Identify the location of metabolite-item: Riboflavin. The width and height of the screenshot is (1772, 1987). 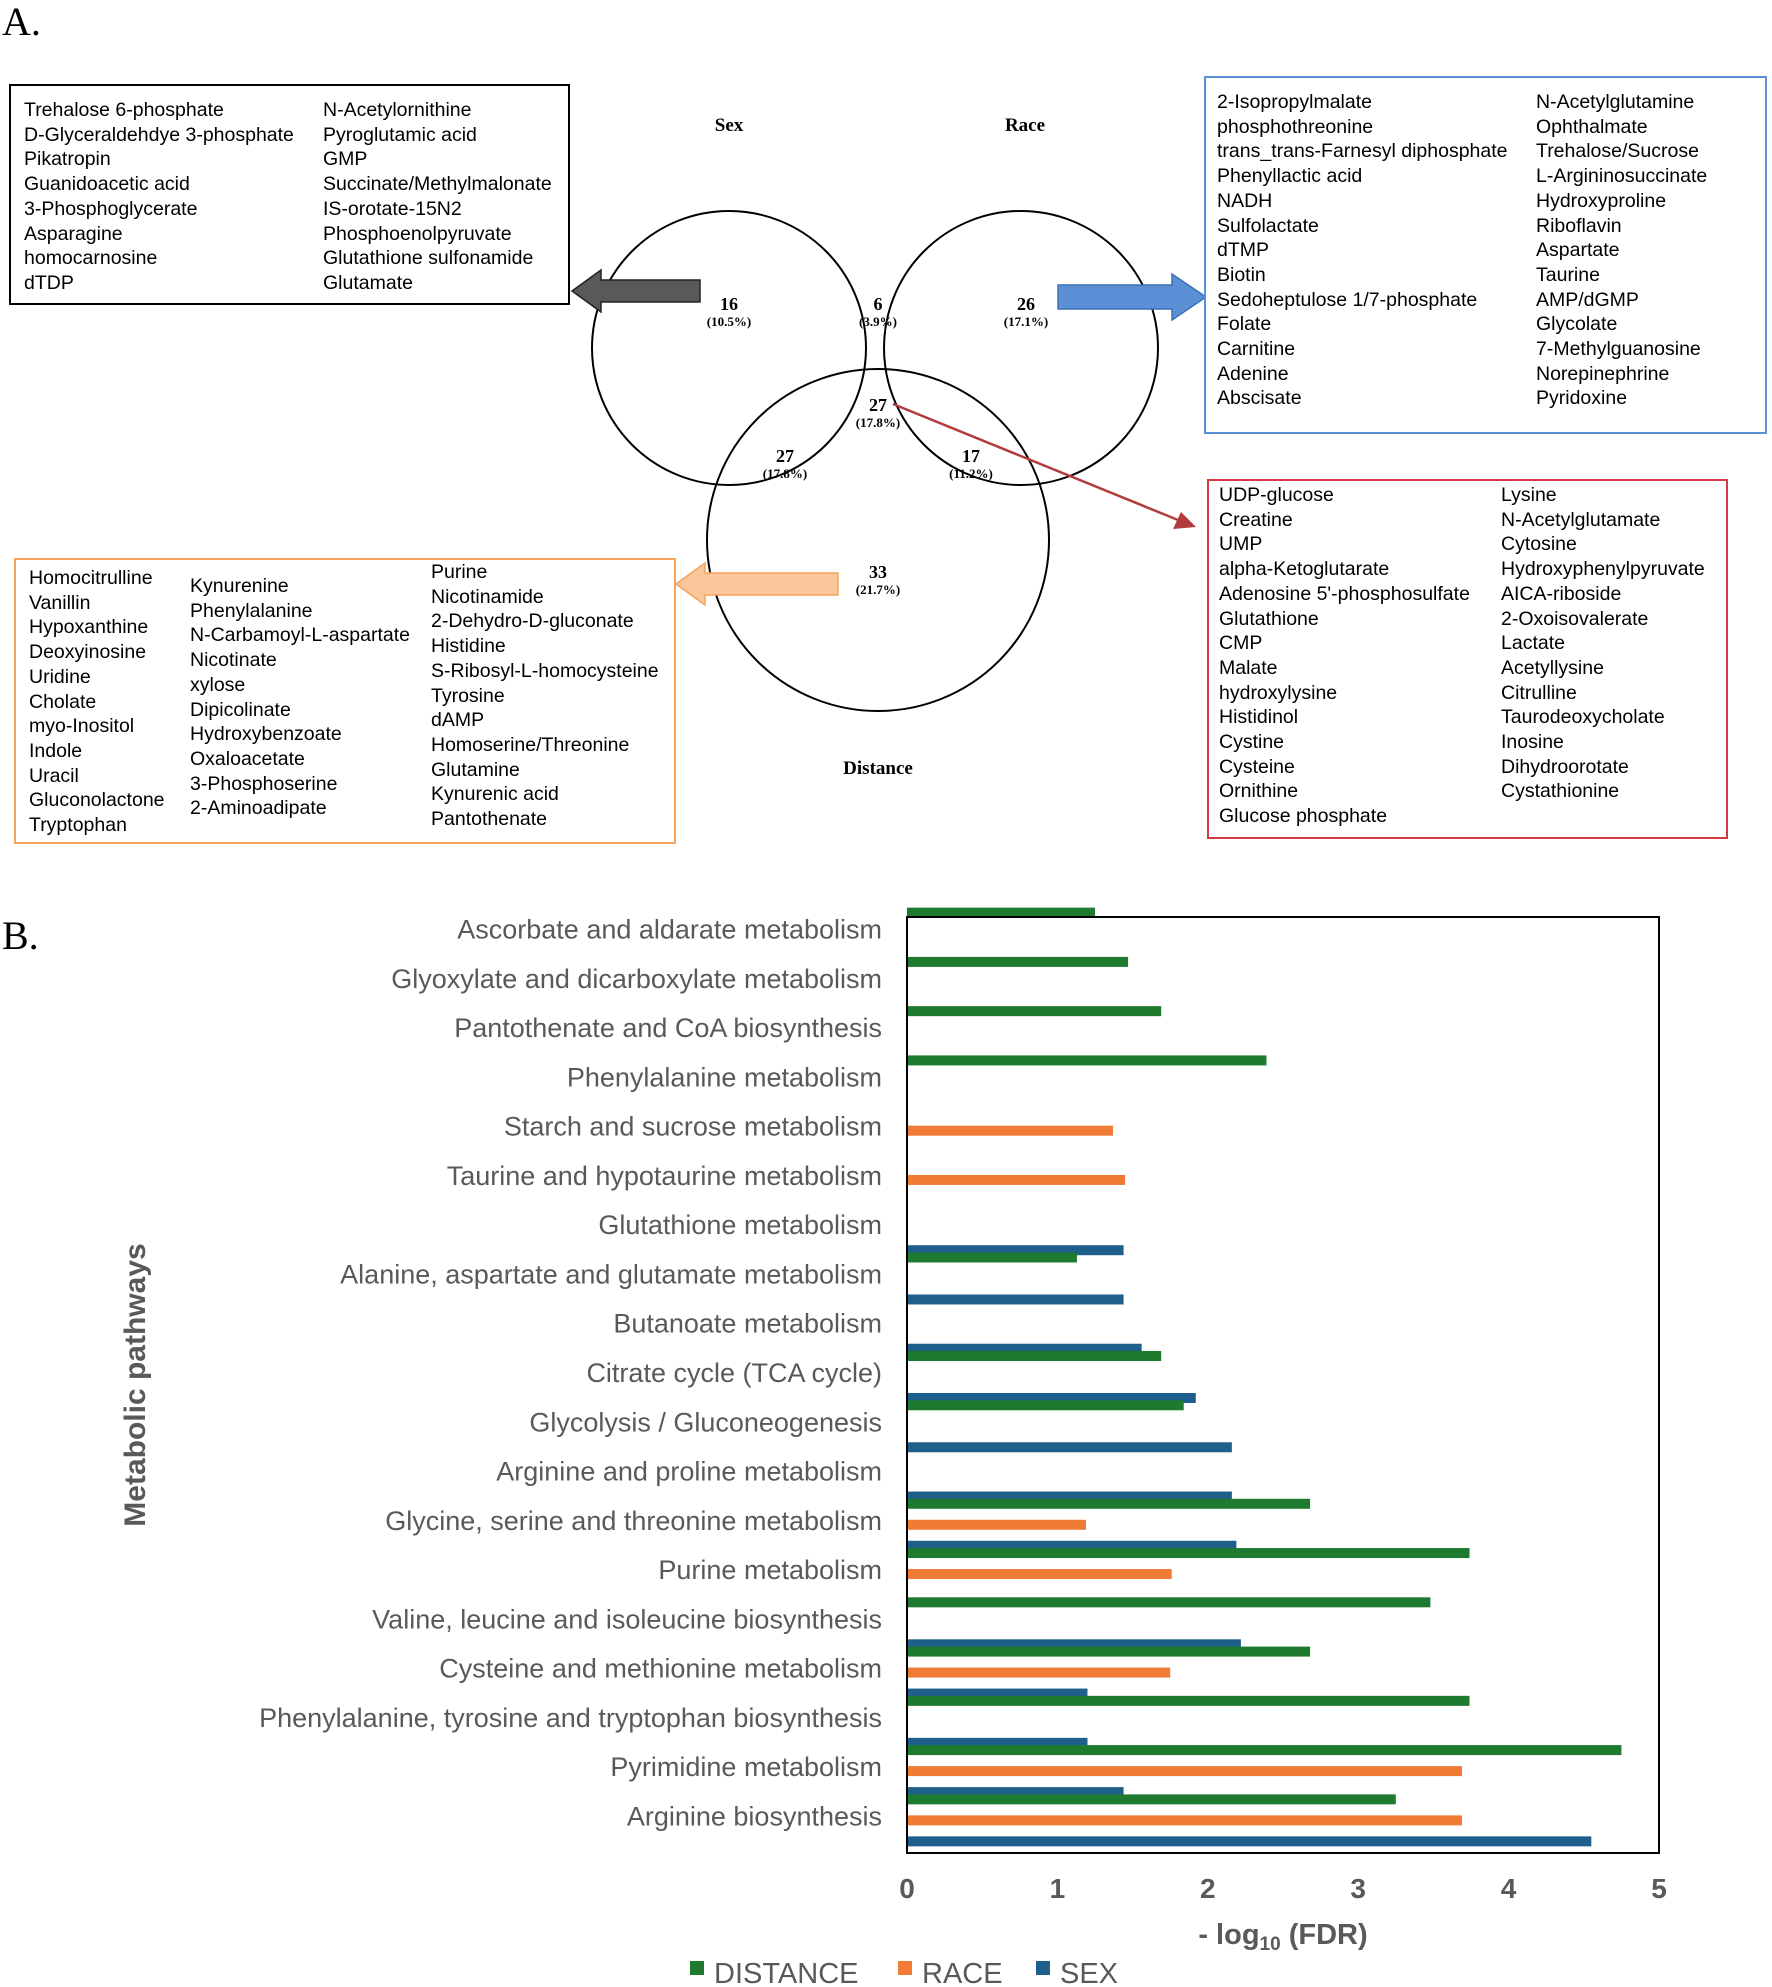
(1579, 225).